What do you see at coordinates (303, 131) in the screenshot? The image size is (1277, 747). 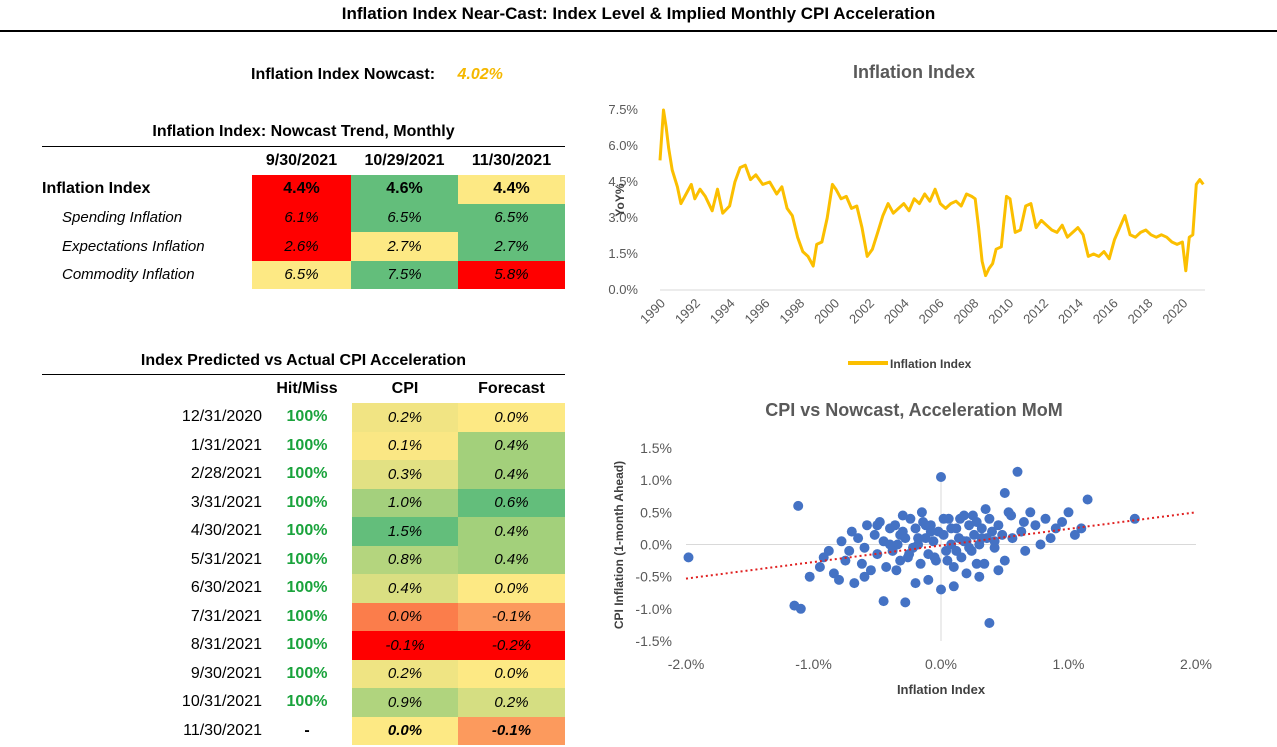 I see `trend-table-title: Inflation Index: Nowcast Trend, Monthly` at bounding box center [303, 131].